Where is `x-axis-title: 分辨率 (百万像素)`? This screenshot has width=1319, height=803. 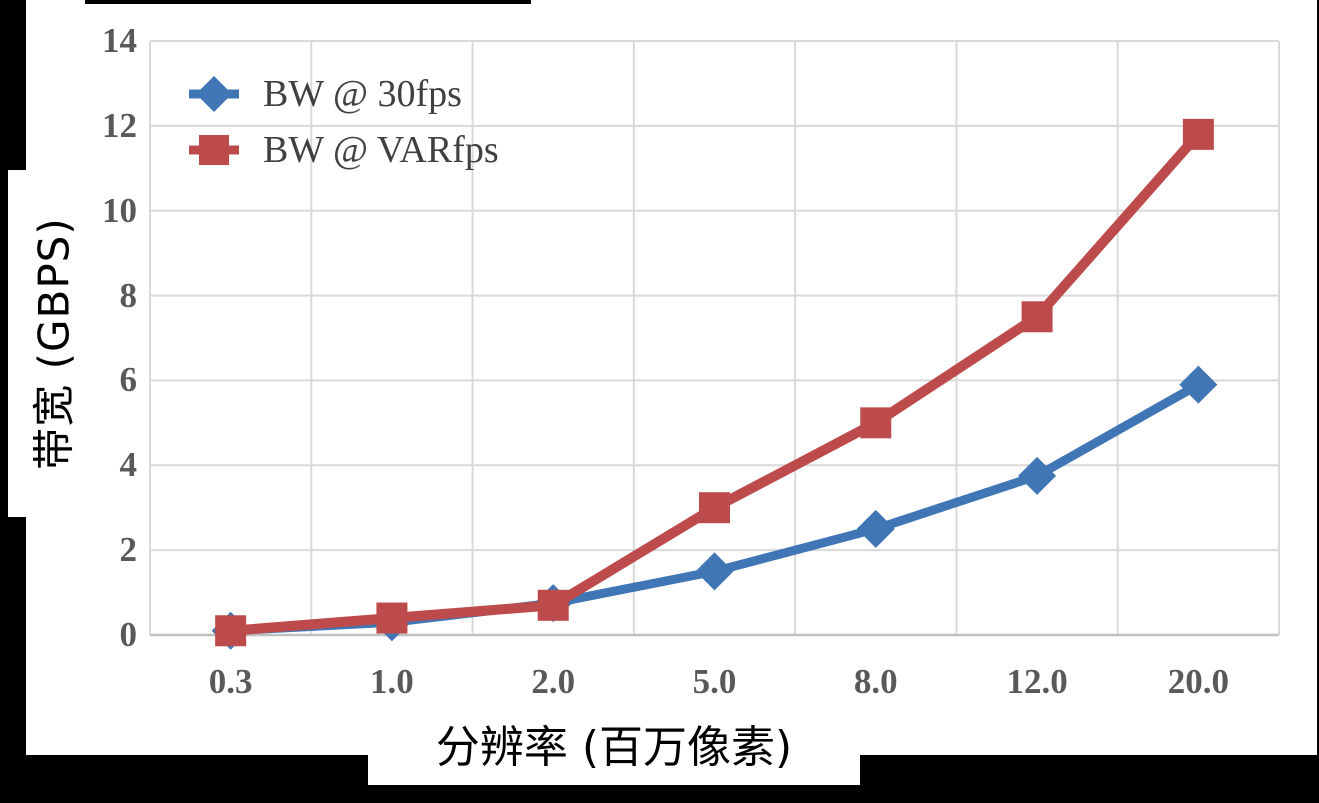 x-axis-title: 分辨率 (百万像素) is located at coordinates (614, 747).